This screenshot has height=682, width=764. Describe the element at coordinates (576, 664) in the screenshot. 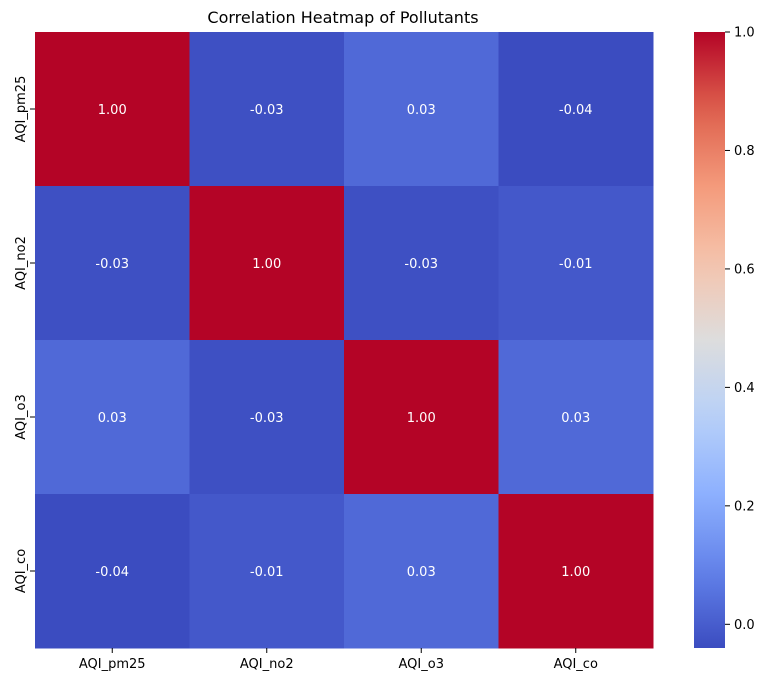

I see `x-tick-label: AQI_co` at that location.